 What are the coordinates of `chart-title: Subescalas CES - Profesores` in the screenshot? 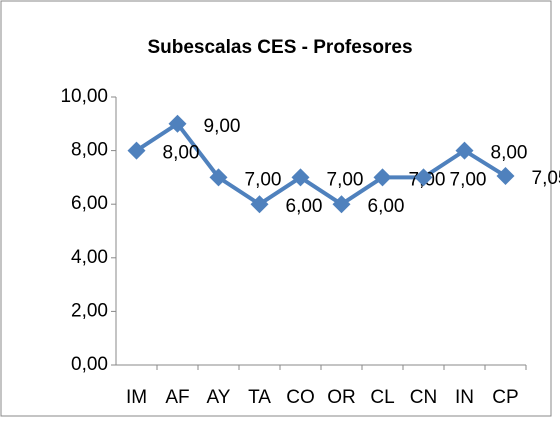 It's located at (279, 47).